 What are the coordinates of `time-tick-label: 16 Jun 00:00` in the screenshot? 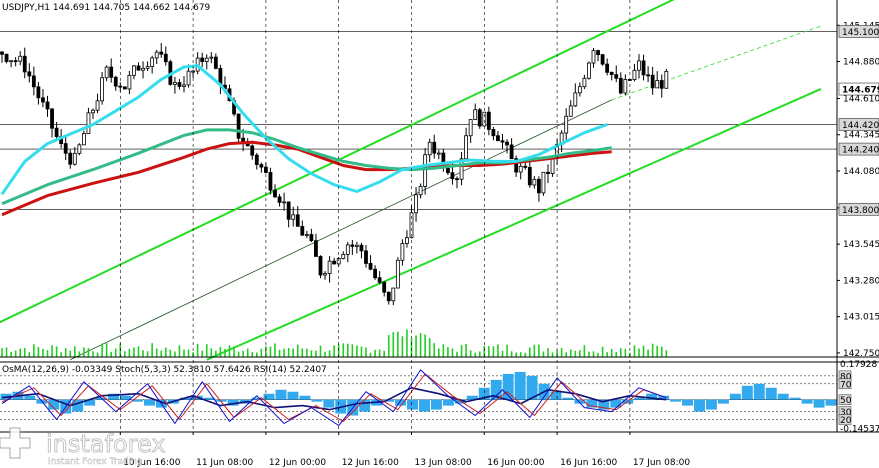 It's located at (515, 463).